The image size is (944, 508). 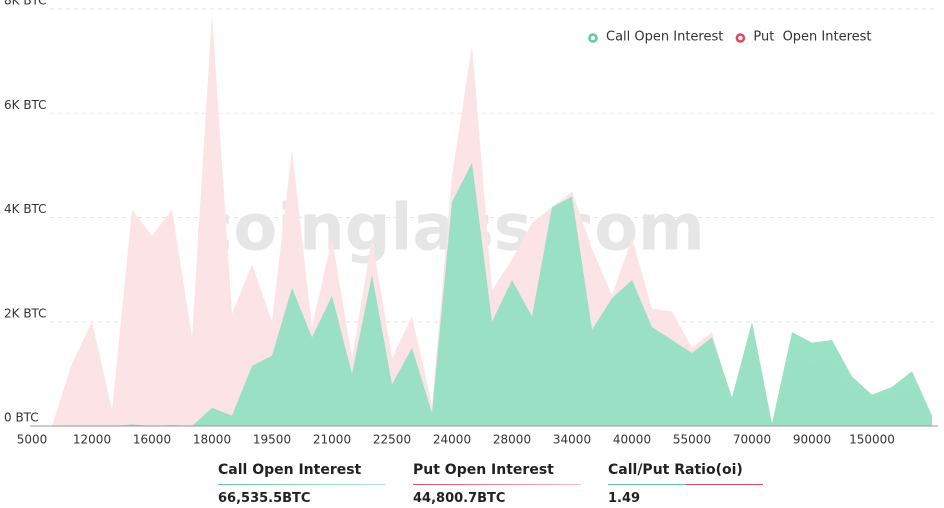 I want to click on summary-label: Put Open Interest, so click(x=483, y=470).